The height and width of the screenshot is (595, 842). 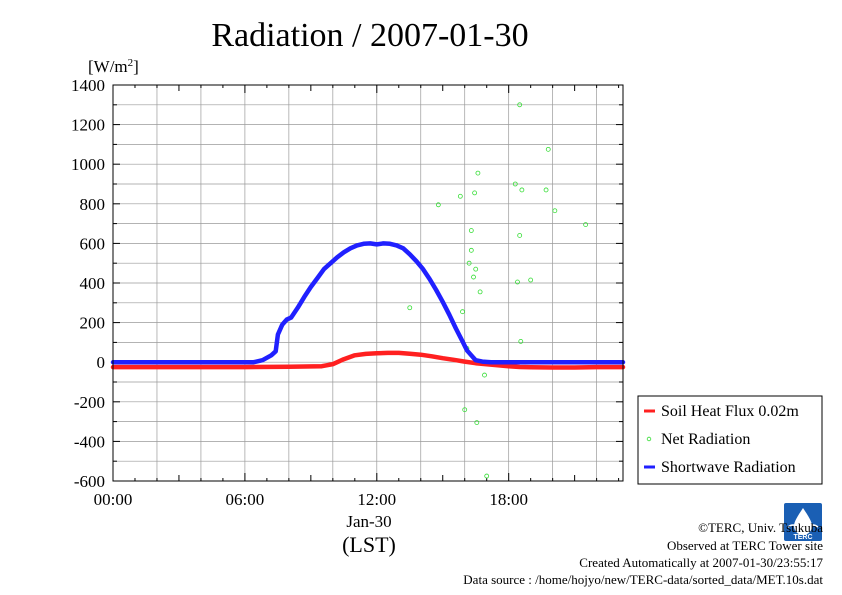 I want to click on chart-title: Radiation / 2007-01-30, so click(x=369, y=35).